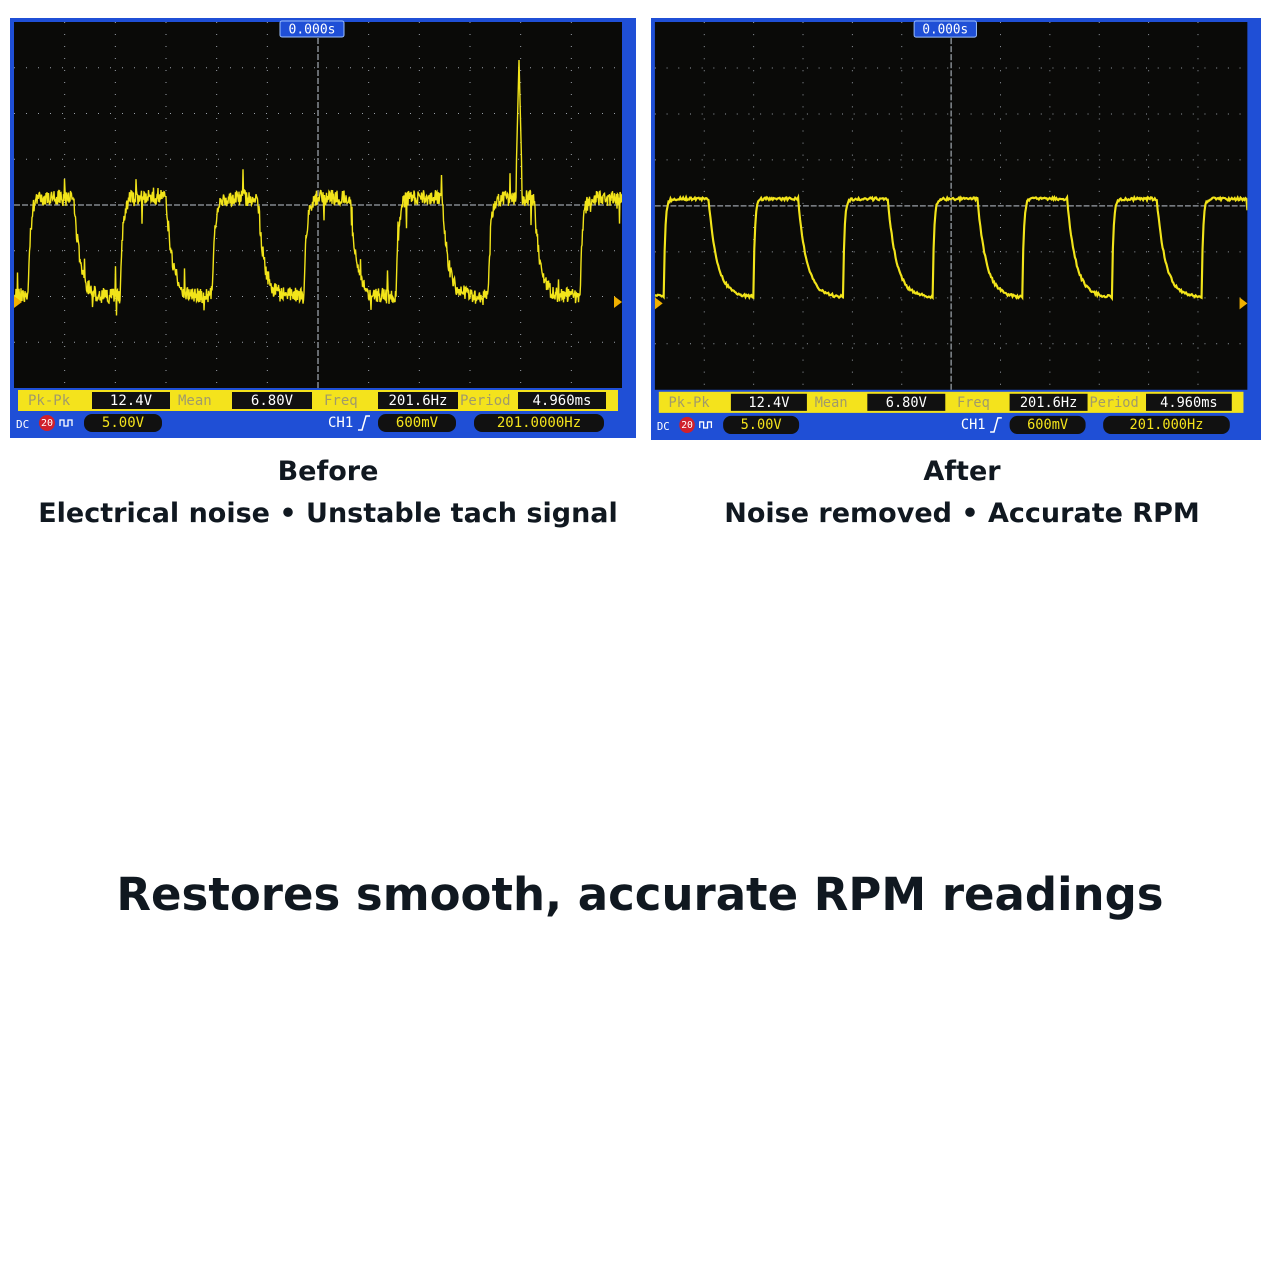  What do you see at coordinates (328, 513) in the screenshot?
I see `caption-text: Electrical noise • Unstable tach signal` at bounding box center [328, 513].